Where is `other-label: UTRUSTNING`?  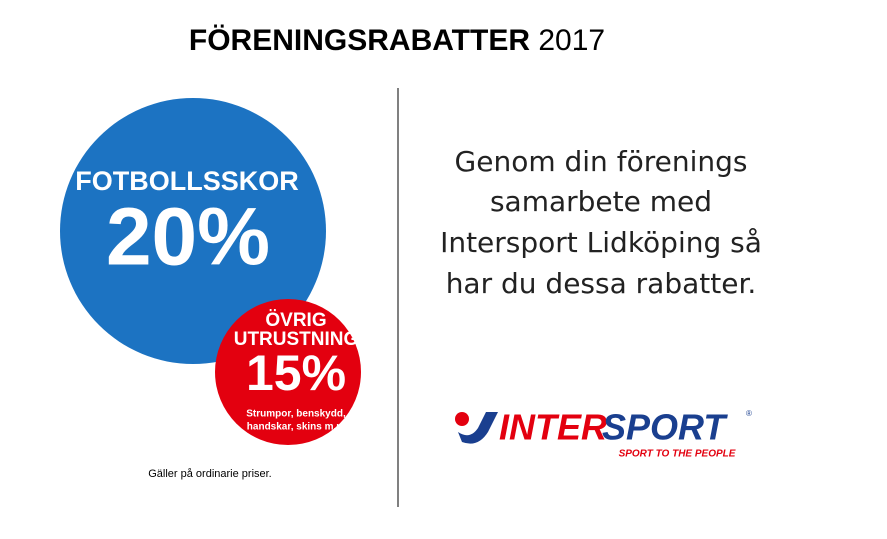 other-label: UTRUSTNING is located at coordinates (296, 339).